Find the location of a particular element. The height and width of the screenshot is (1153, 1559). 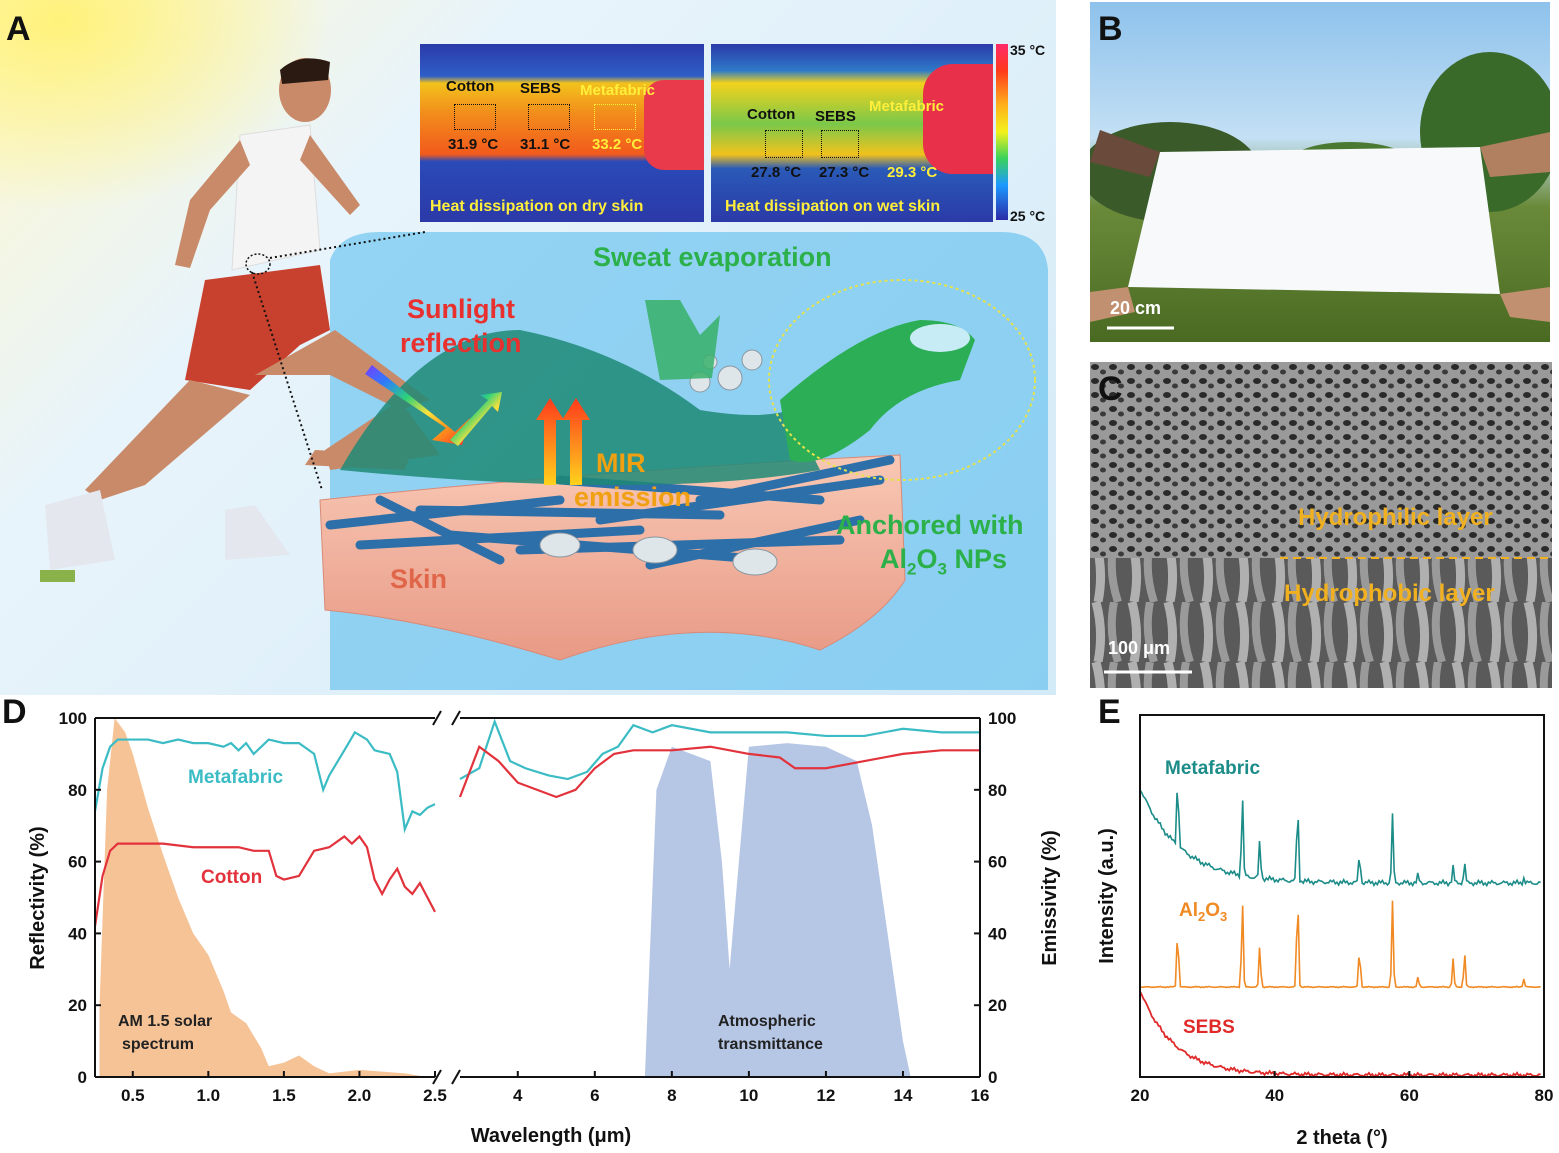

panel-b-scale-label: 20 cm is located at coordinates (1136, 308).